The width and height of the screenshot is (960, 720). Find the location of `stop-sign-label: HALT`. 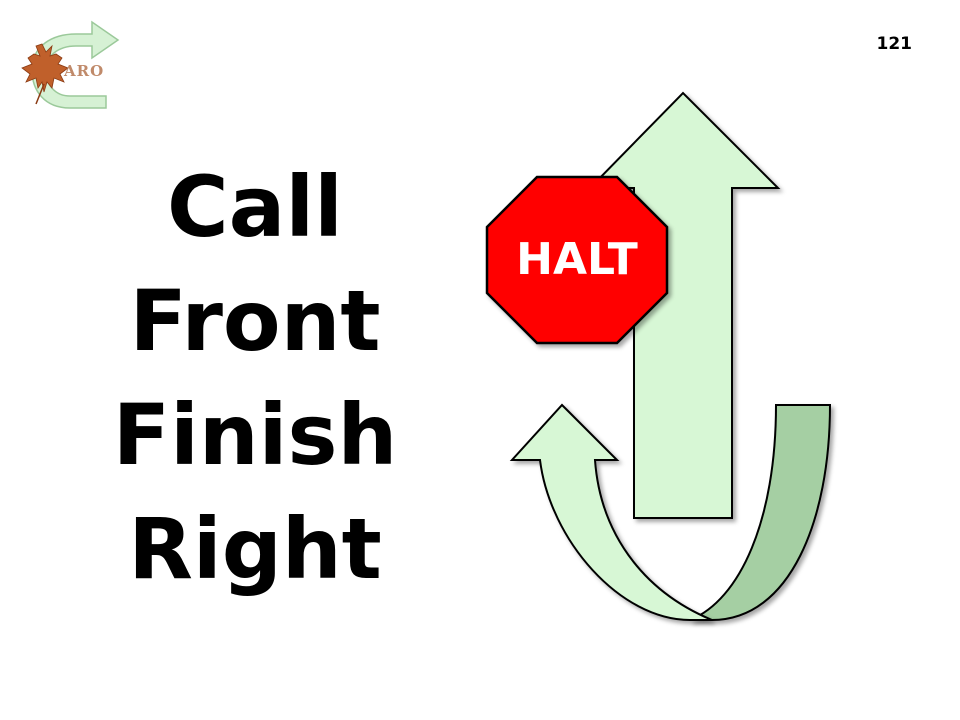

stop-sign-label: HALT is located at coordinates (577, 259).